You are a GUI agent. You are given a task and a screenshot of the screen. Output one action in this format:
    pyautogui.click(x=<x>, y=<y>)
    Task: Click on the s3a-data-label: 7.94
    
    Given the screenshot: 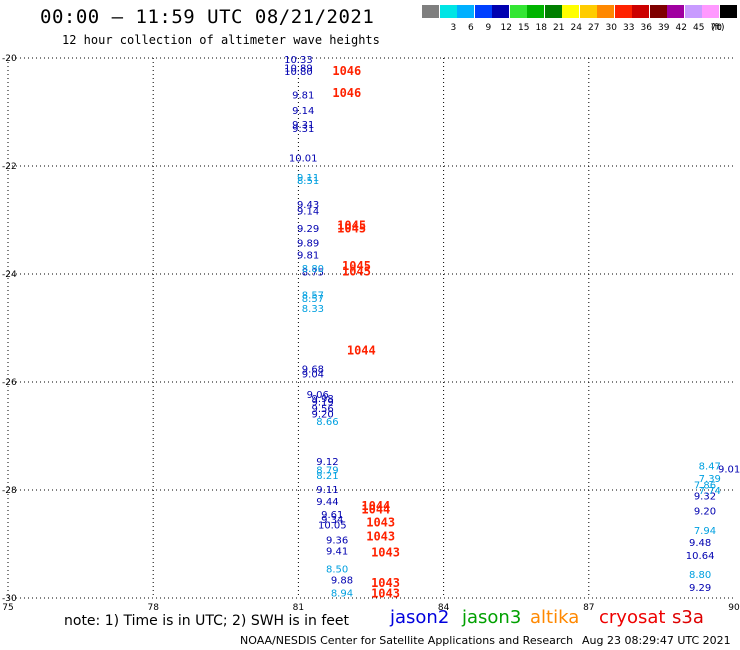 What is the action you would take?
    pyautogui.click(x=705, y=531)
    